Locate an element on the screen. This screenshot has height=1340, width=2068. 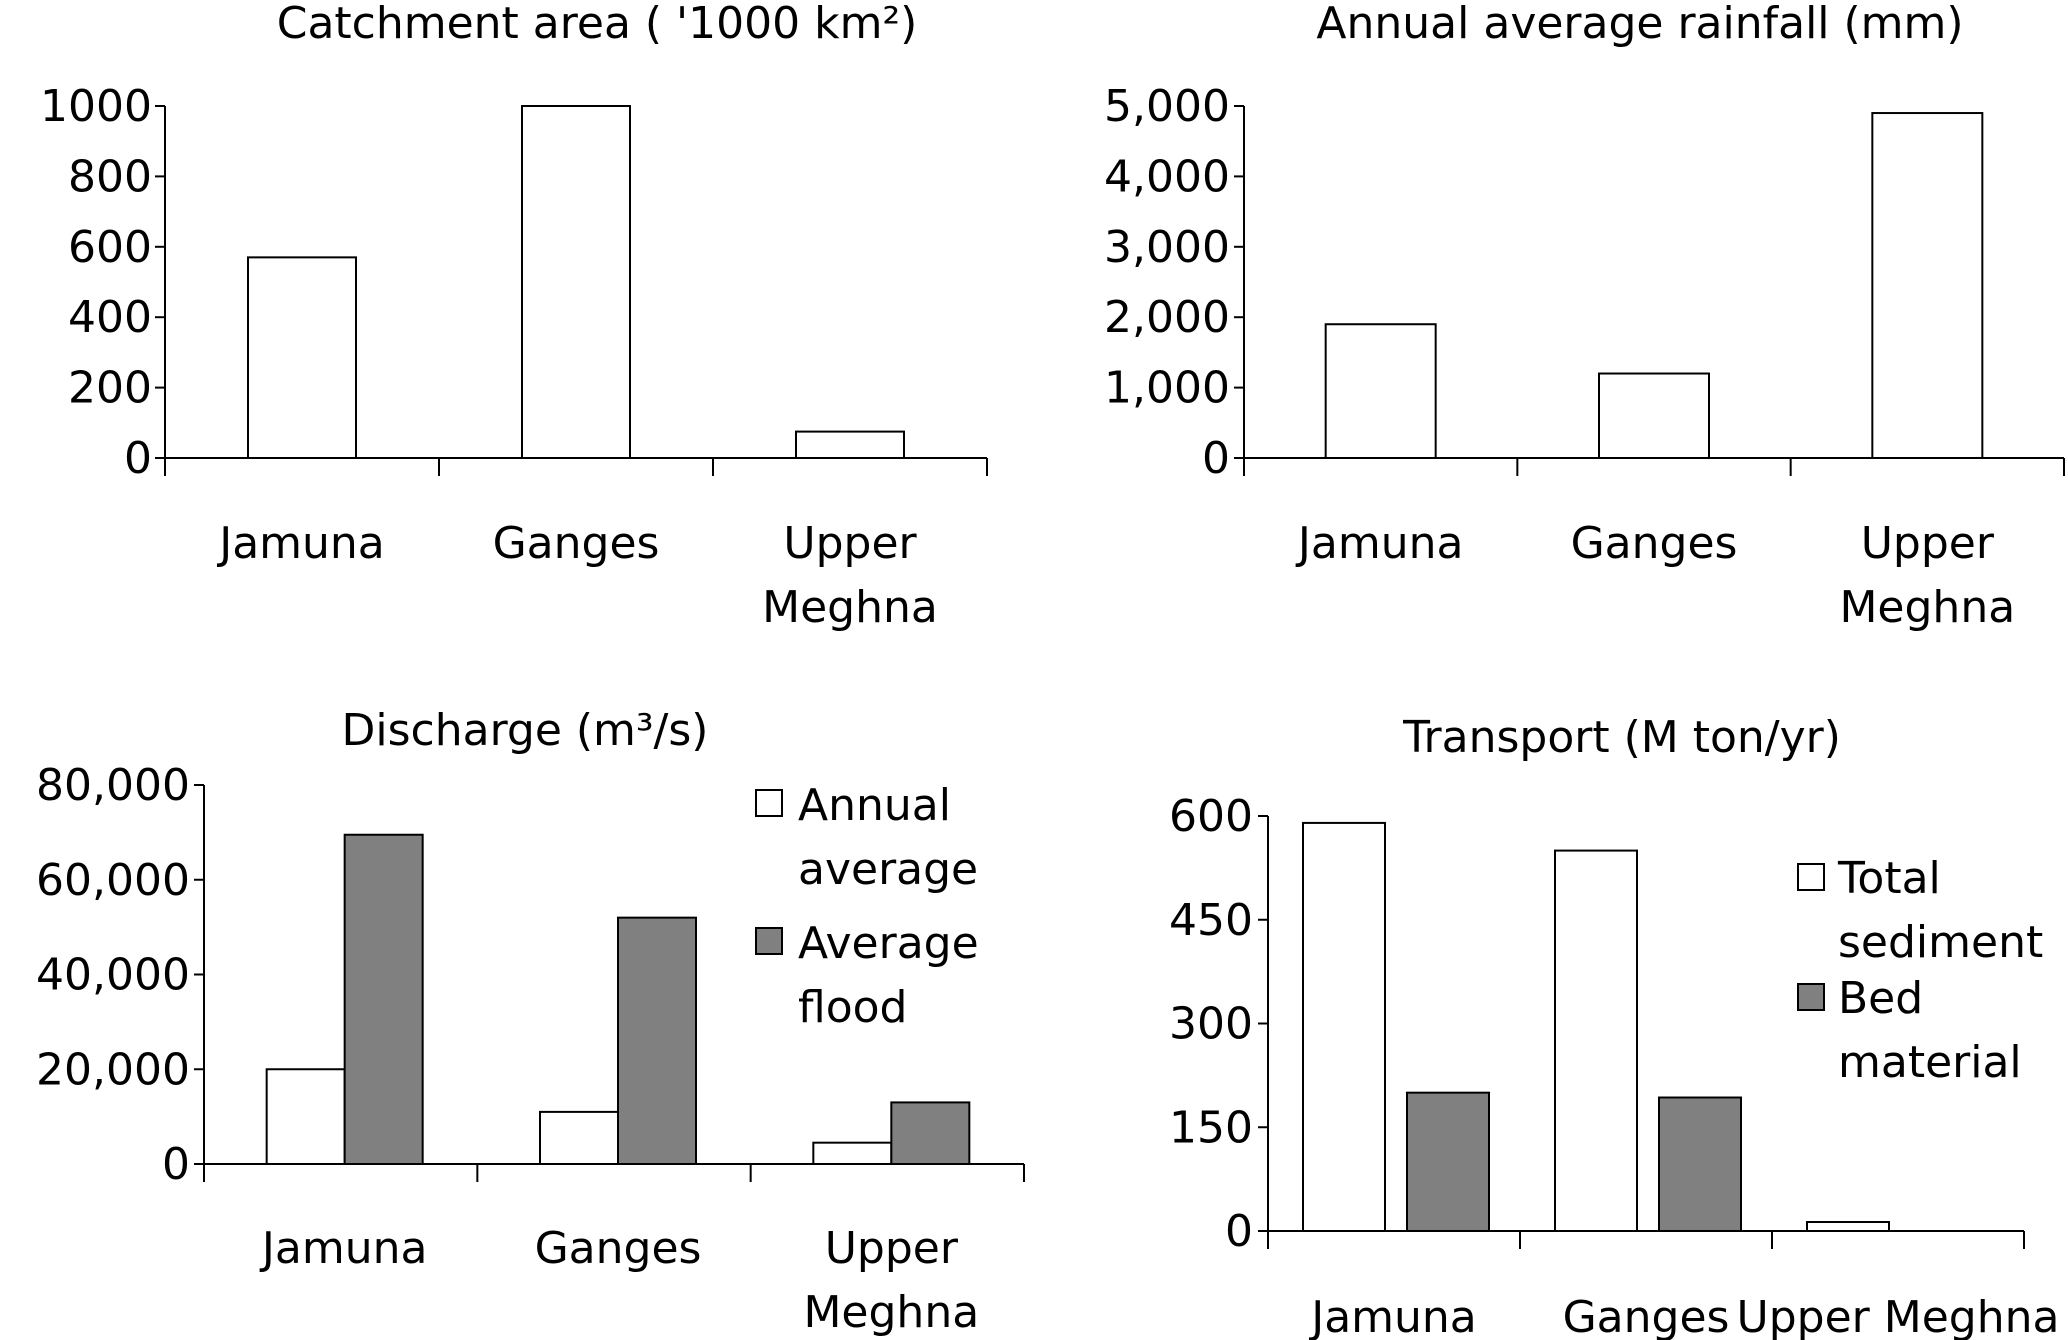
legend-label: material is located at coordinates (1930, 1062).